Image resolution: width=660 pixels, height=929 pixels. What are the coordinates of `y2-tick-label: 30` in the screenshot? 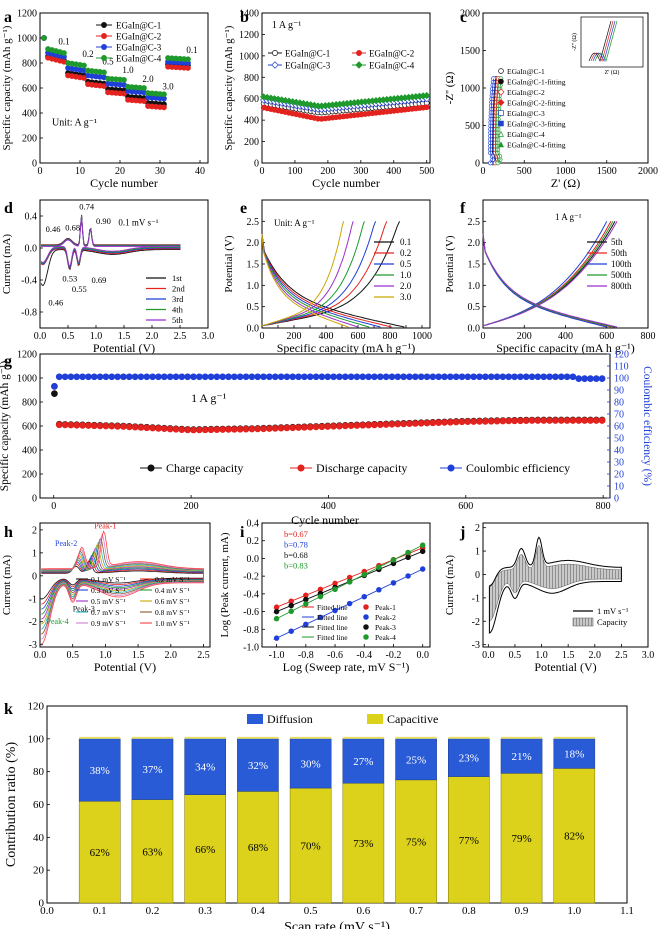 It's located at (619, 463).